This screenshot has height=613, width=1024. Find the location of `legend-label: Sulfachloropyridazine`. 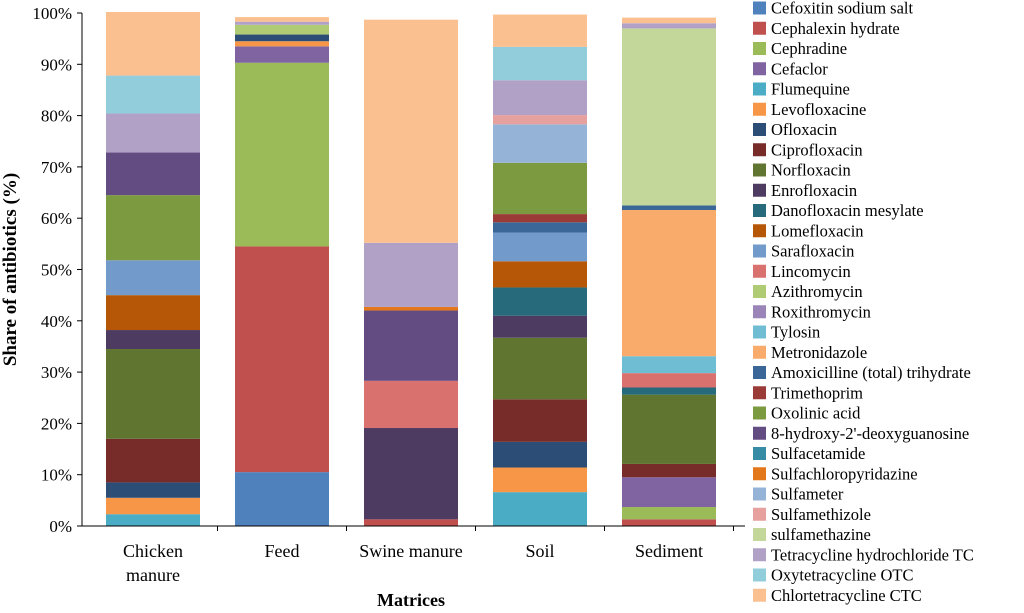

legend-label: Sulfachloropyridazine is located at coordinates (844, 473).